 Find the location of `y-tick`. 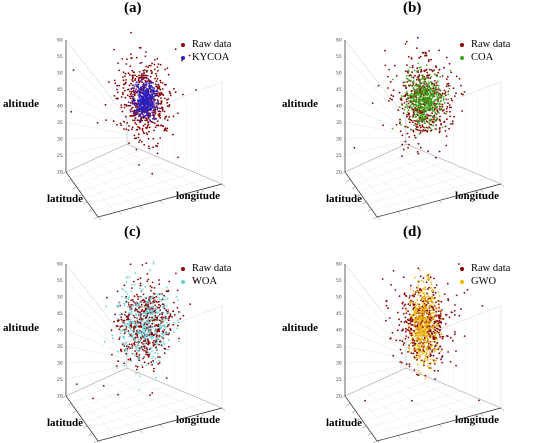

y-tick is located at coordinates (364, 427).